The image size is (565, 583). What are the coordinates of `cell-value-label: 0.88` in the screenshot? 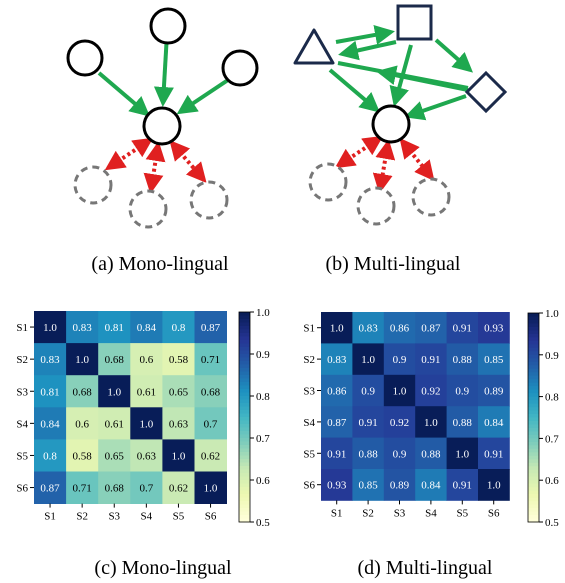 It's located at (431, 454).